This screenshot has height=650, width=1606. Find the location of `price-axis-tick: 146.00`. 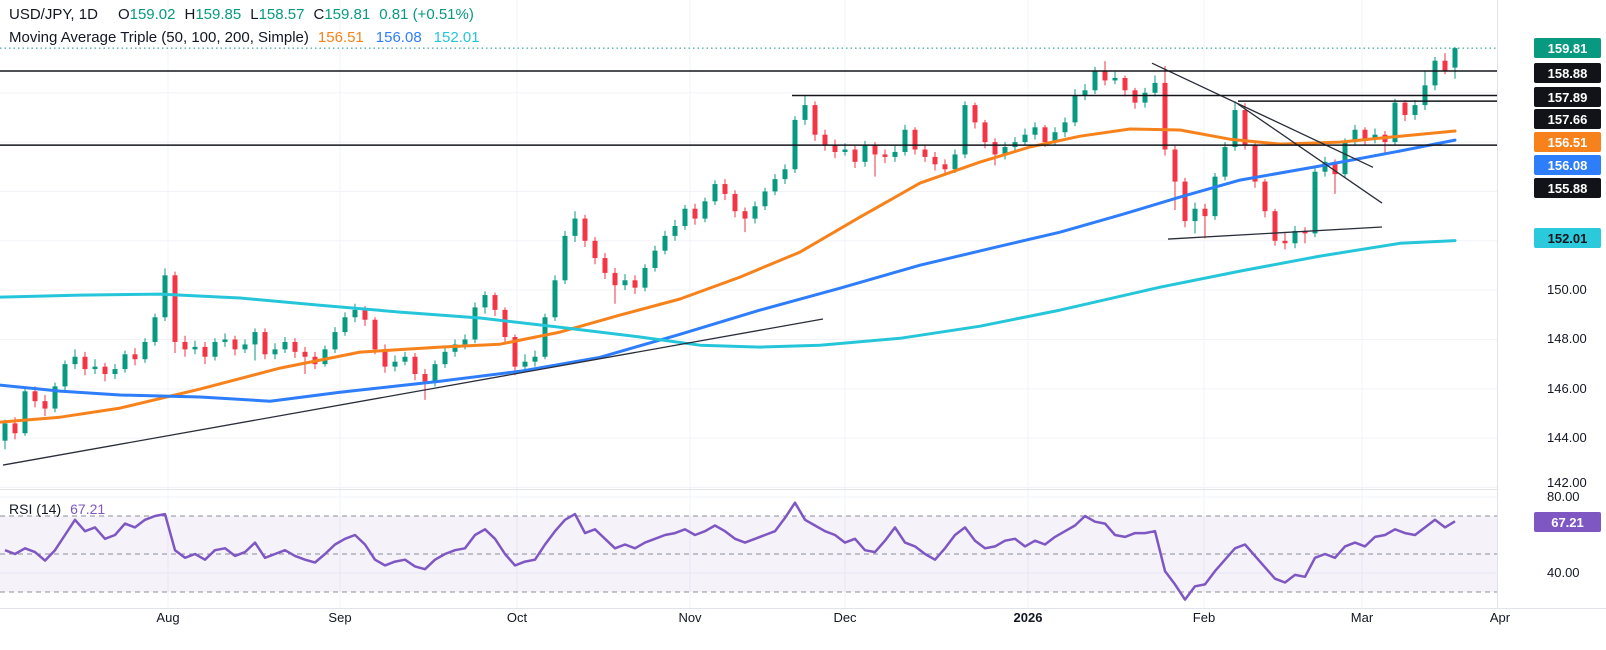

price-axis-tick: 146.00 is located at coordinates (1567, 388).